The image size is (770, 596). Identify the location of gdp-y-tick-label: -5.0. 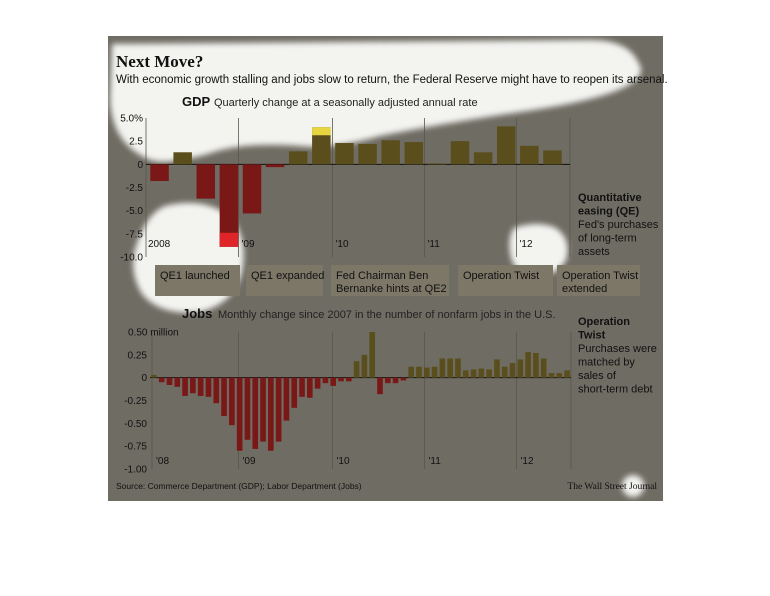
(135, 211).